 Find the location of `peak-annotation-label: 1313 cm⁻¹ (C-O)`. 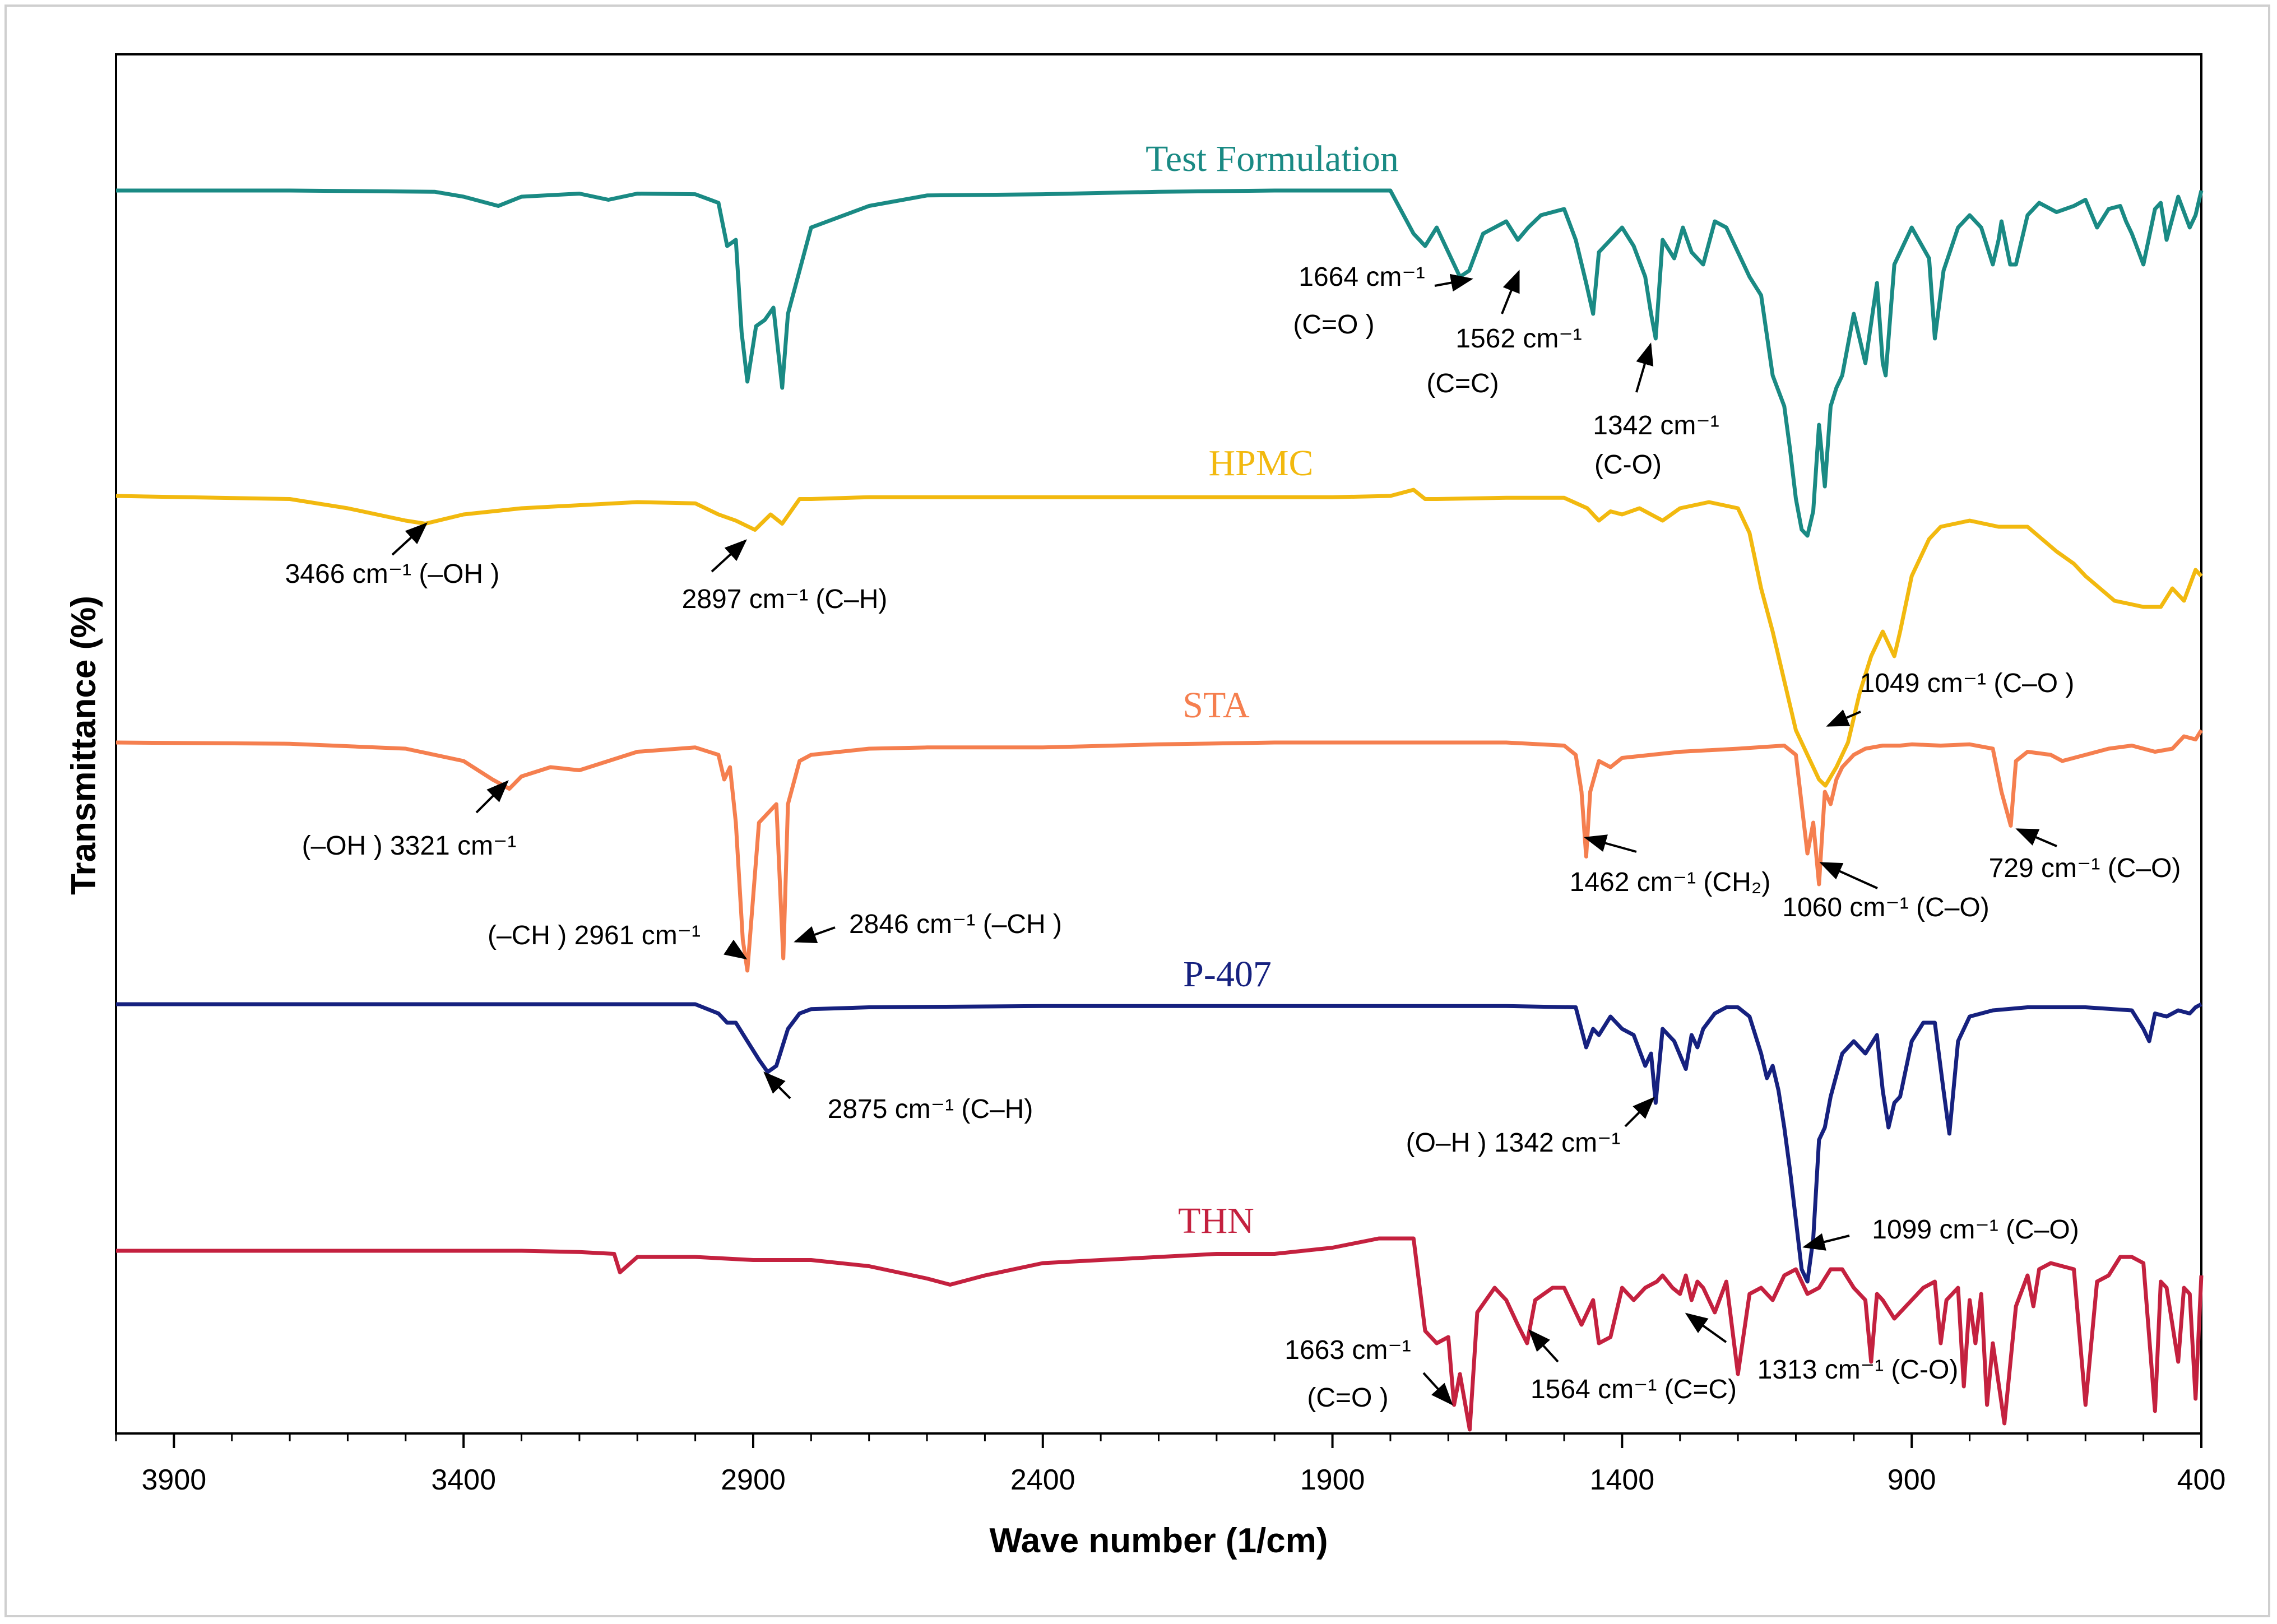

peak-annotation-label: 1313 cm⁻¹ (C-O) is located at coordinates (1858, 1370).